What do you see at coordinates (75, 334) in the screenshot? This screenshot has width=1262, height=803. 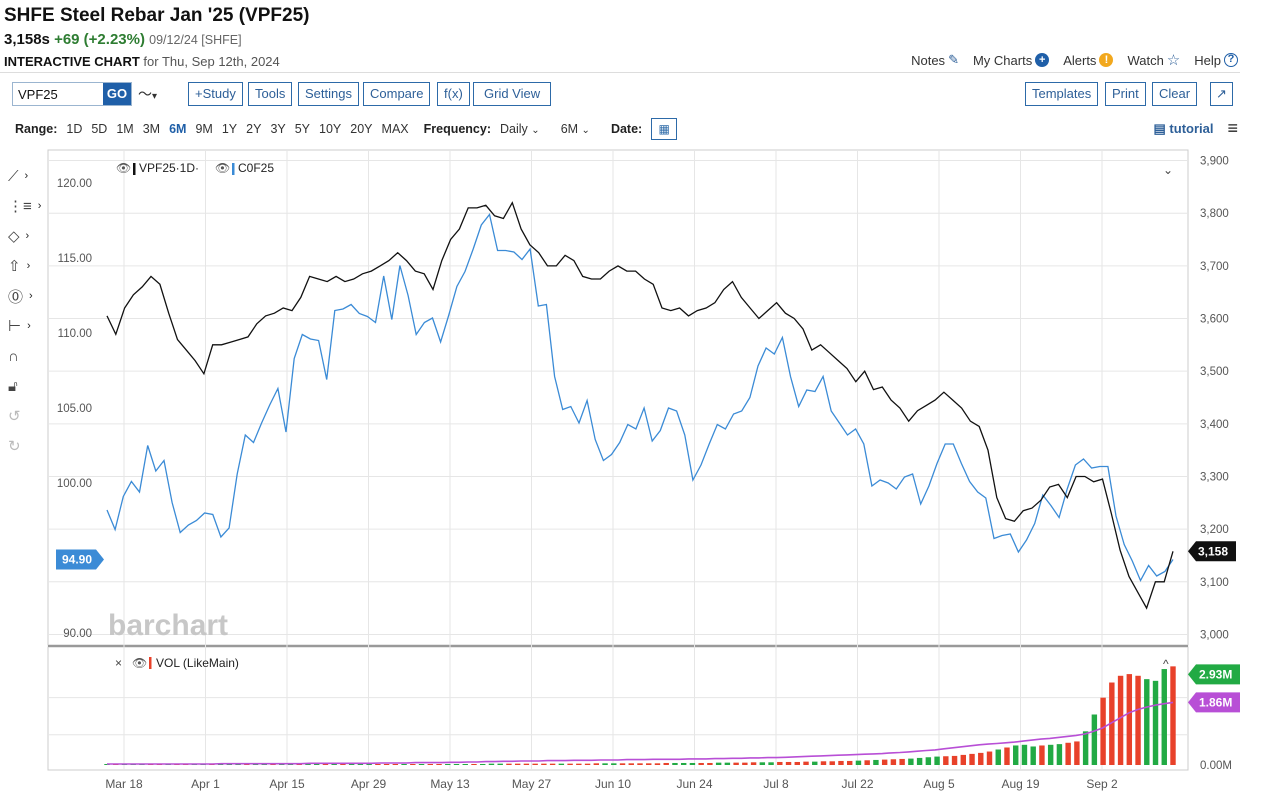 I see `left-tick-label: 110.00` at bounding box center [75, 334].